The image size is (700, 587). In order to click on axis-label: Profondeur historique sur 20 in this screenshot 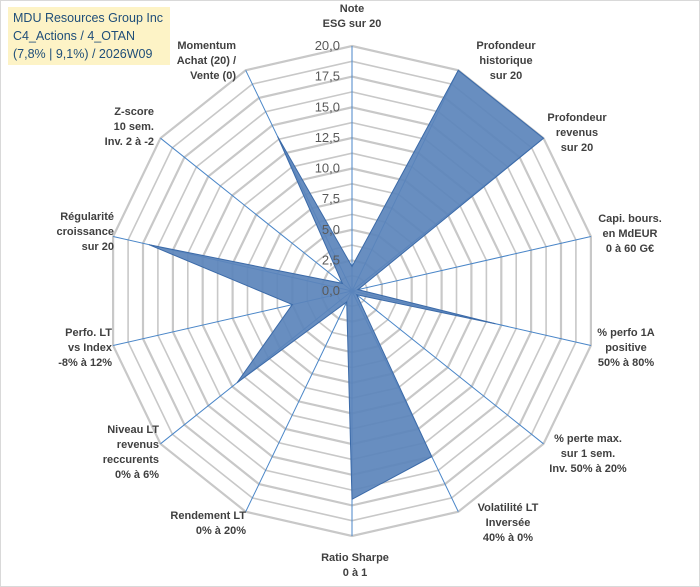, I will do `click(506, 61)`.